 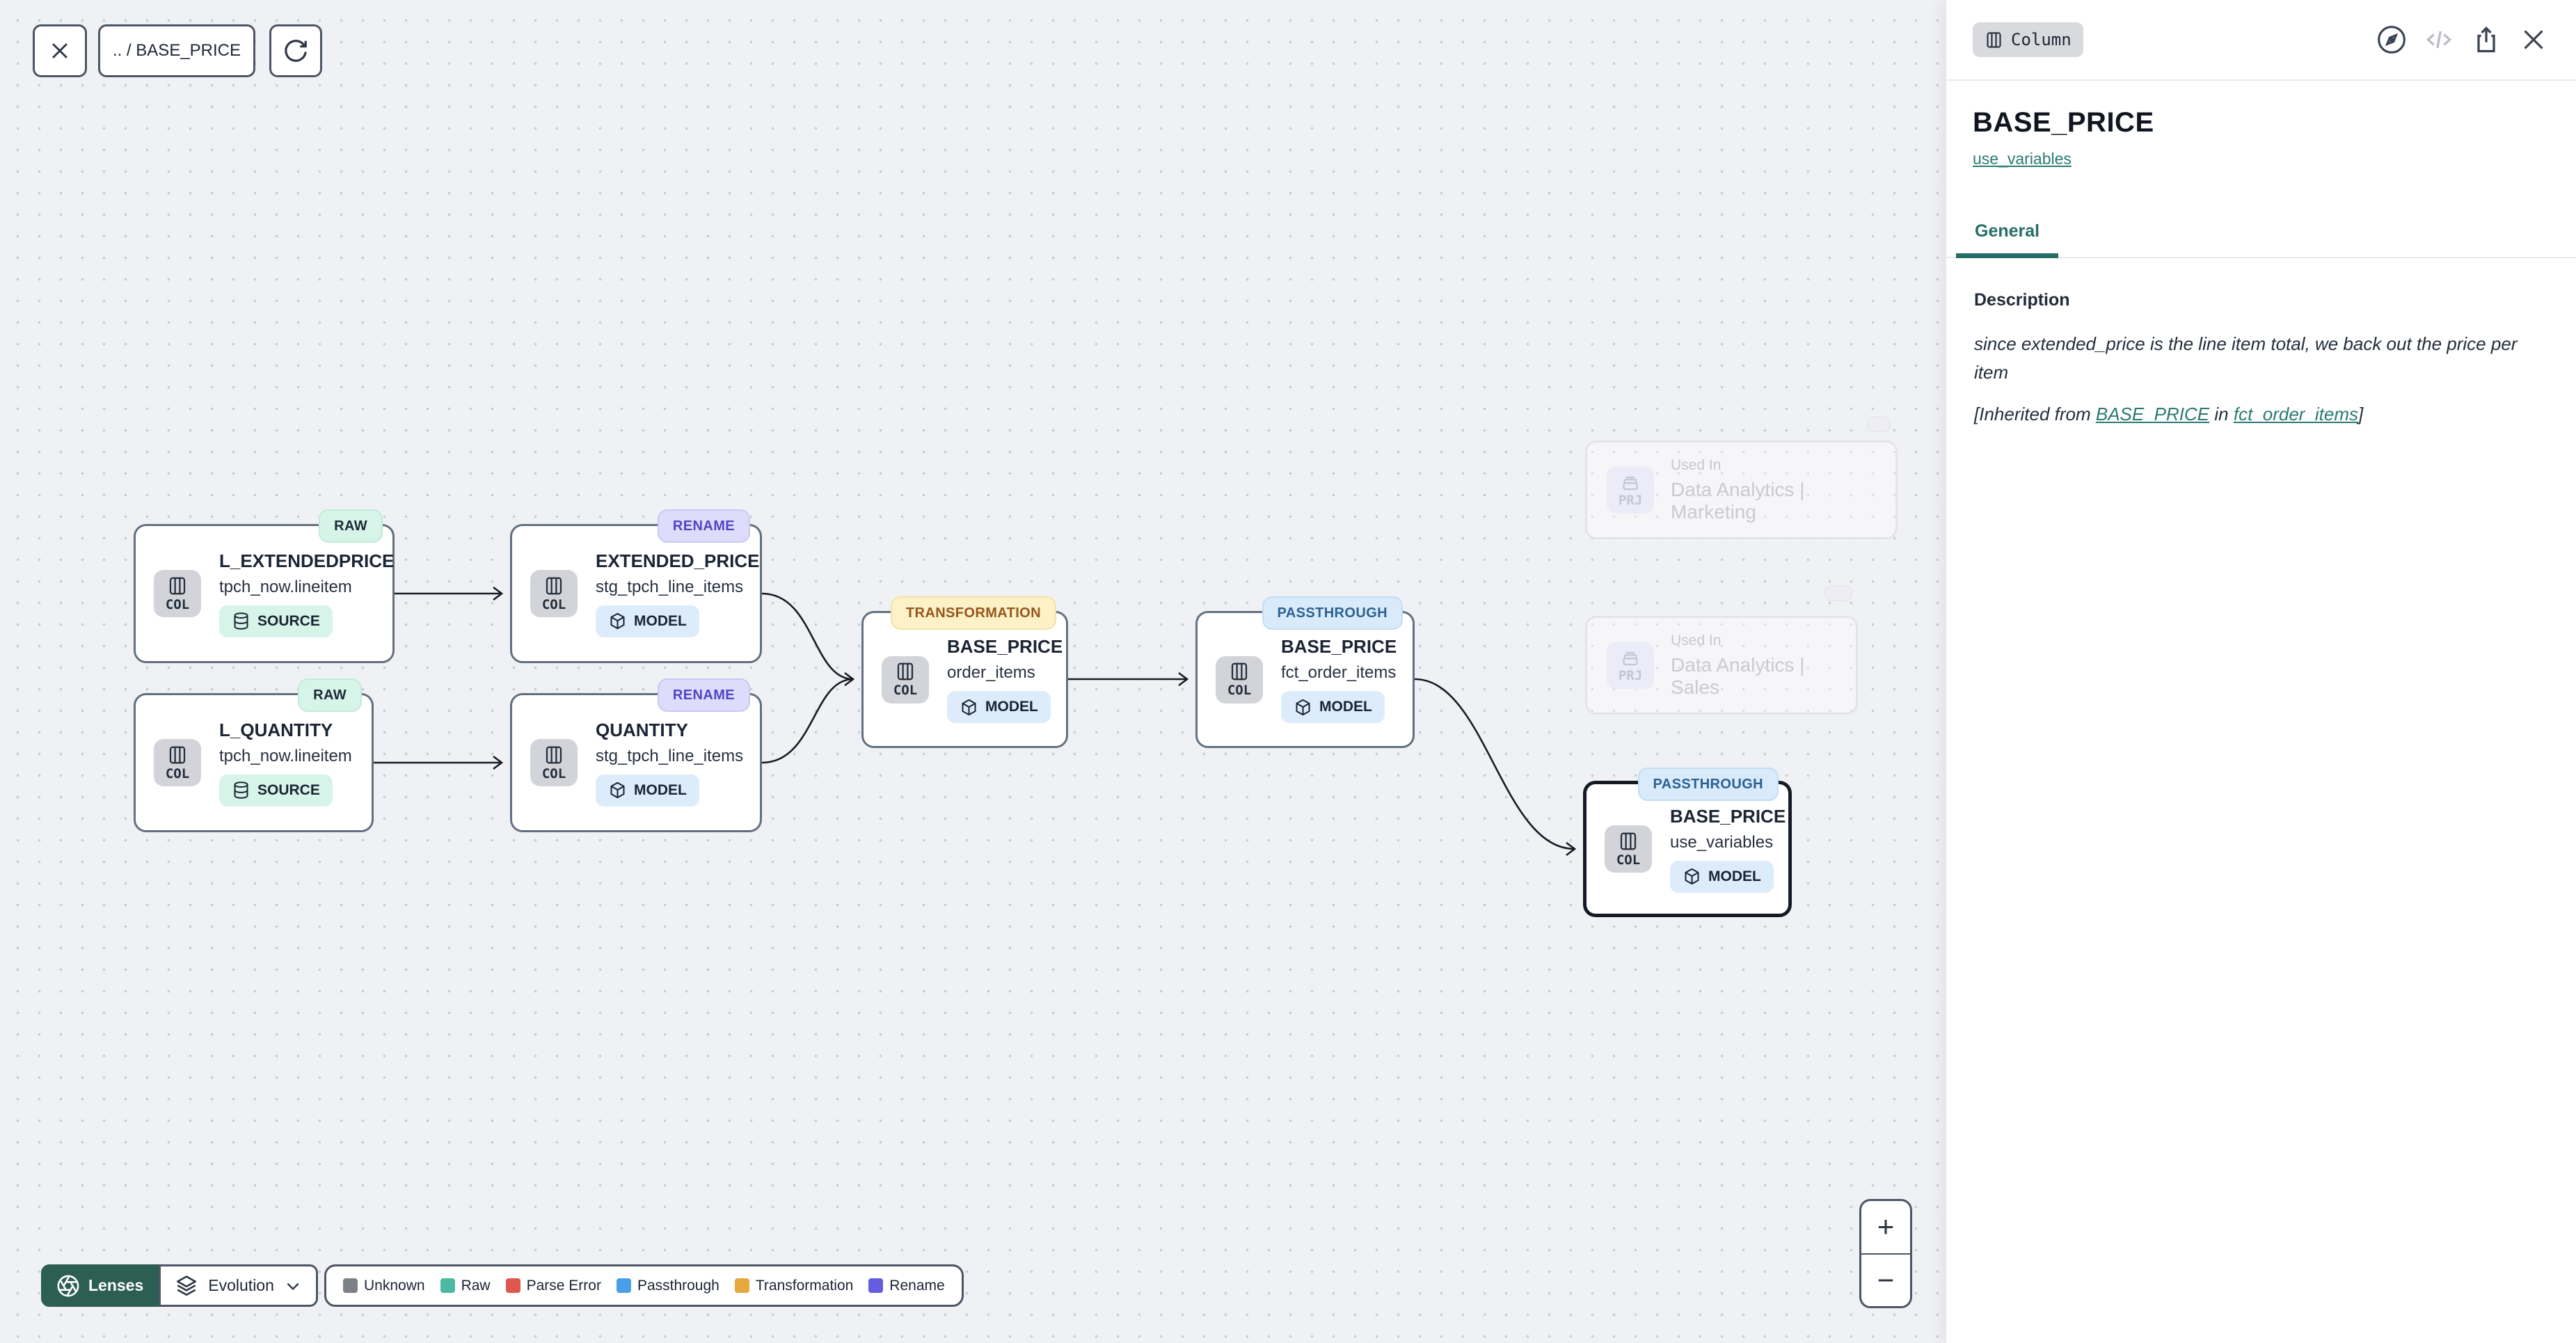 What do you see at coordinates (465, 1286) in the screenshot?
I see `legend-item: Raw` at bounding box center [465, 1286].